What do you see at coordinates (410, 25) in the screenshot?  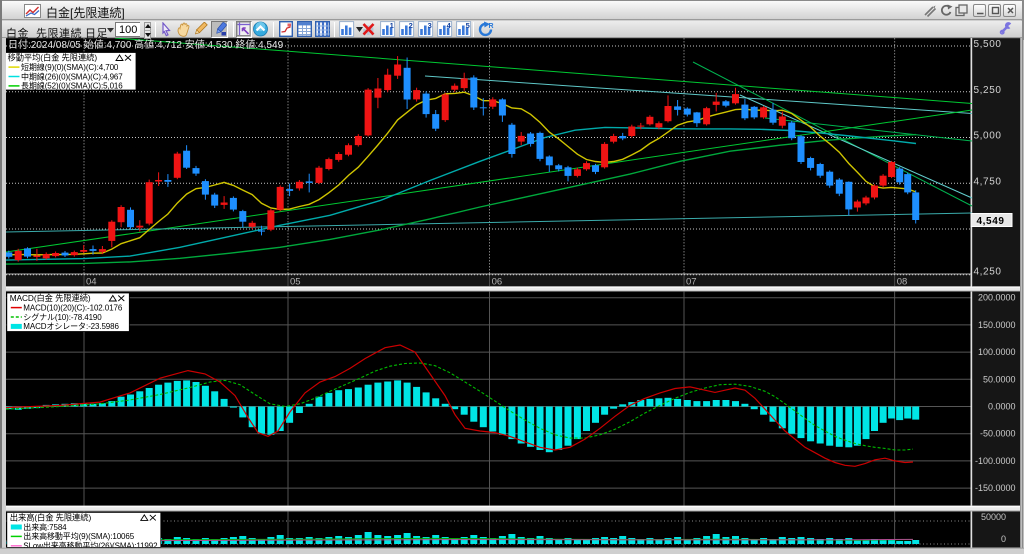 I see `svg-text: 2` at bounding box center [410, 25].